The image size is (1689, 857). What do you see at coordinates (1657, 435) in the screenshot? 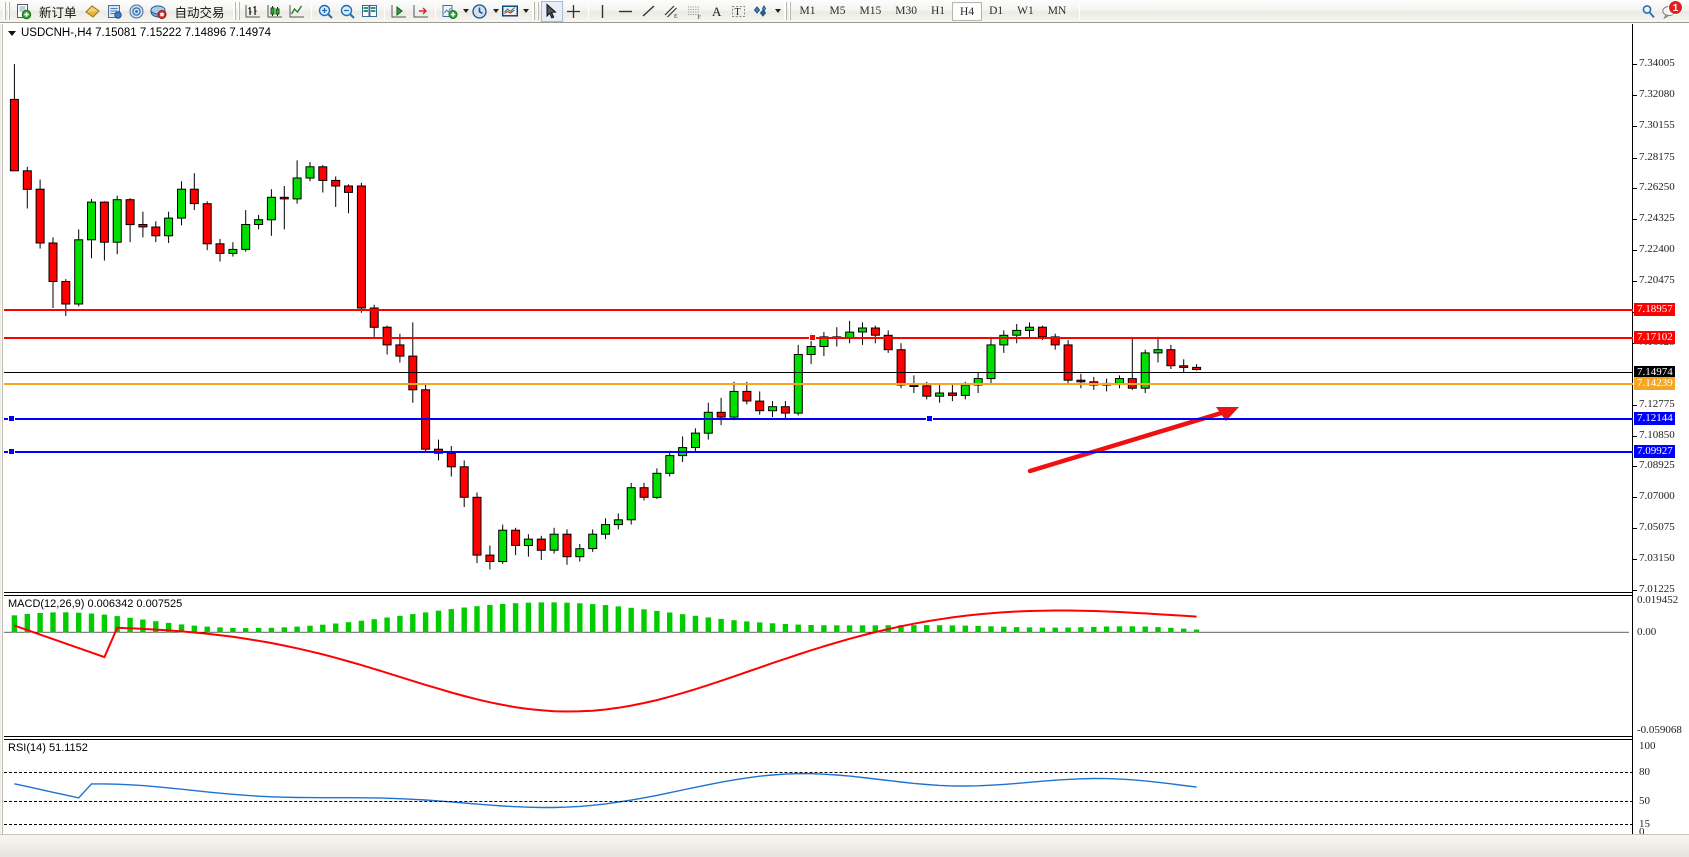
I see `price-tick: 7.10850` at bounding box center [1657, 435].